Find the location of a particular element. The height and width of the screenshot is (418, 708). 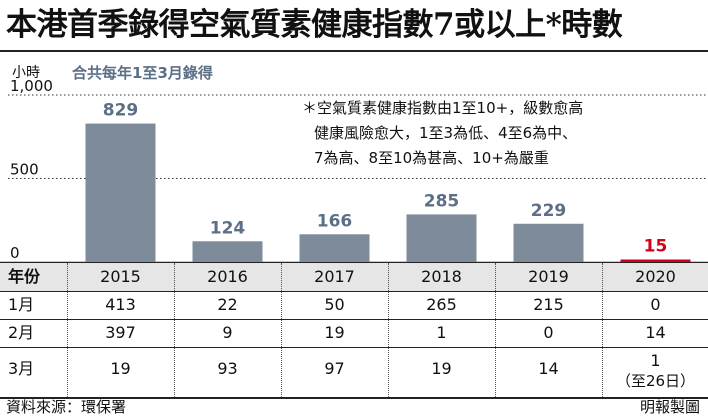

year-header: 2019 is located at coordinates (548, 276).